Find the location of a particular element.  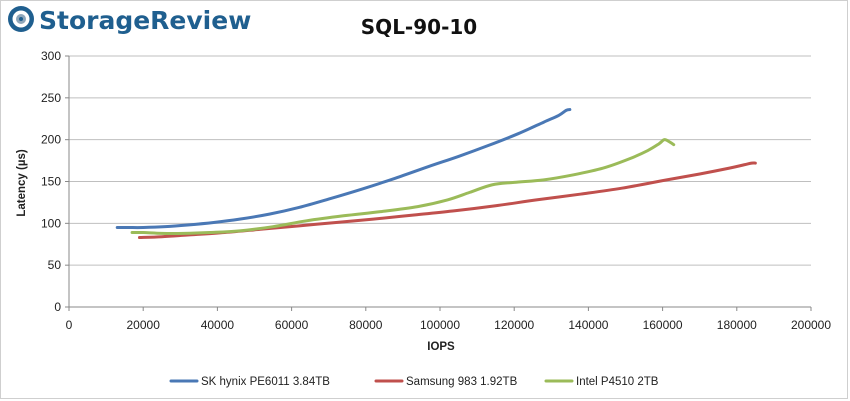

y-tick-label: 0 is located at coordinates (57, 307).